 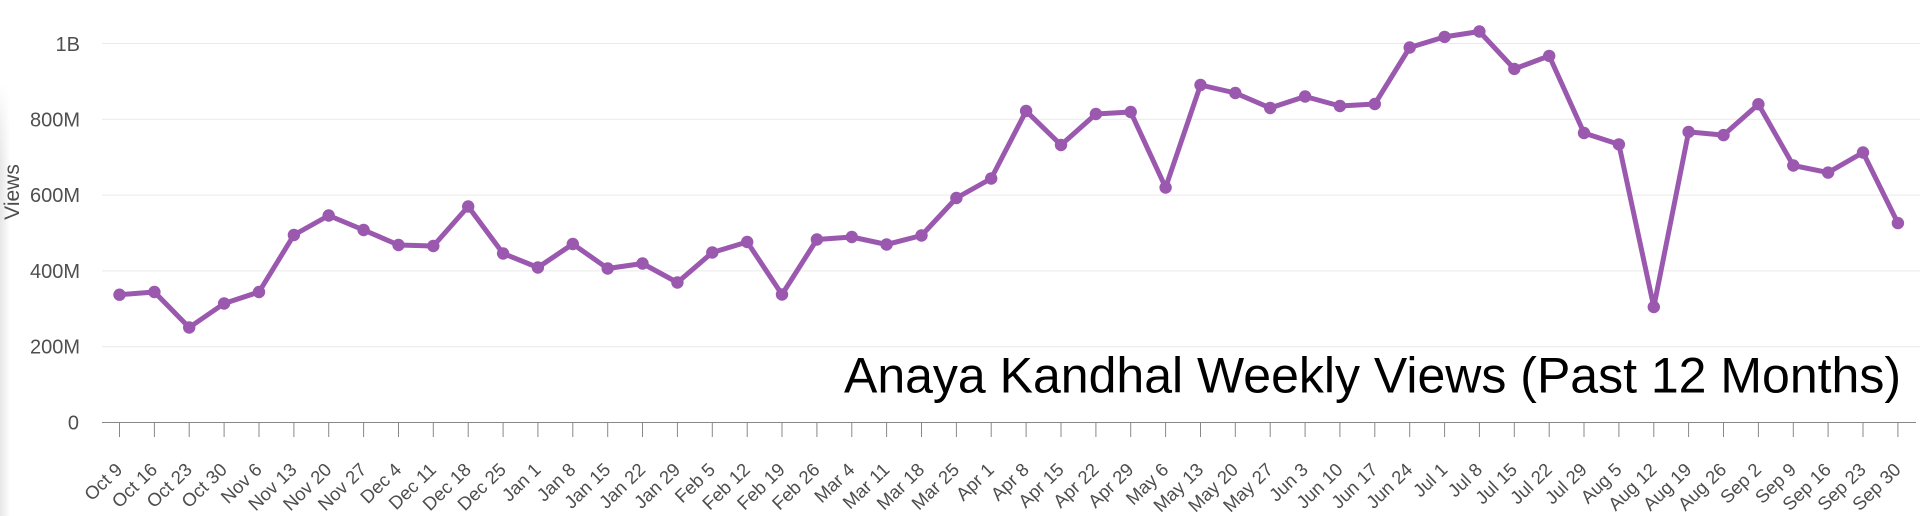 What do you see at coordinates (55, 196) in the screenshot?
I see `svg-text: 600M` at bounding box center [55, 196].